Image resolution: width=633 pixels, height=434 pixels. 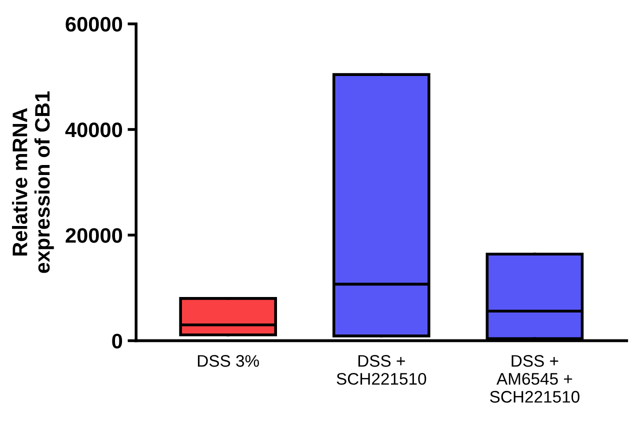 I want to click on x-tick-label: DSS + SCH221510, so click(x=381, y=370).